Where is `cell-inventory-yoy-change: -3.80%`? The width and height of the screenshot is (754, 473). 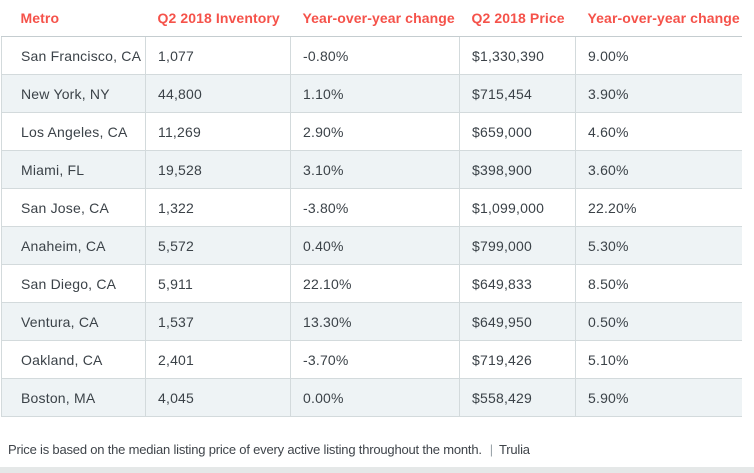 cell-inventory-yoy-change: -3.80% is located at coordinates (375, 207).